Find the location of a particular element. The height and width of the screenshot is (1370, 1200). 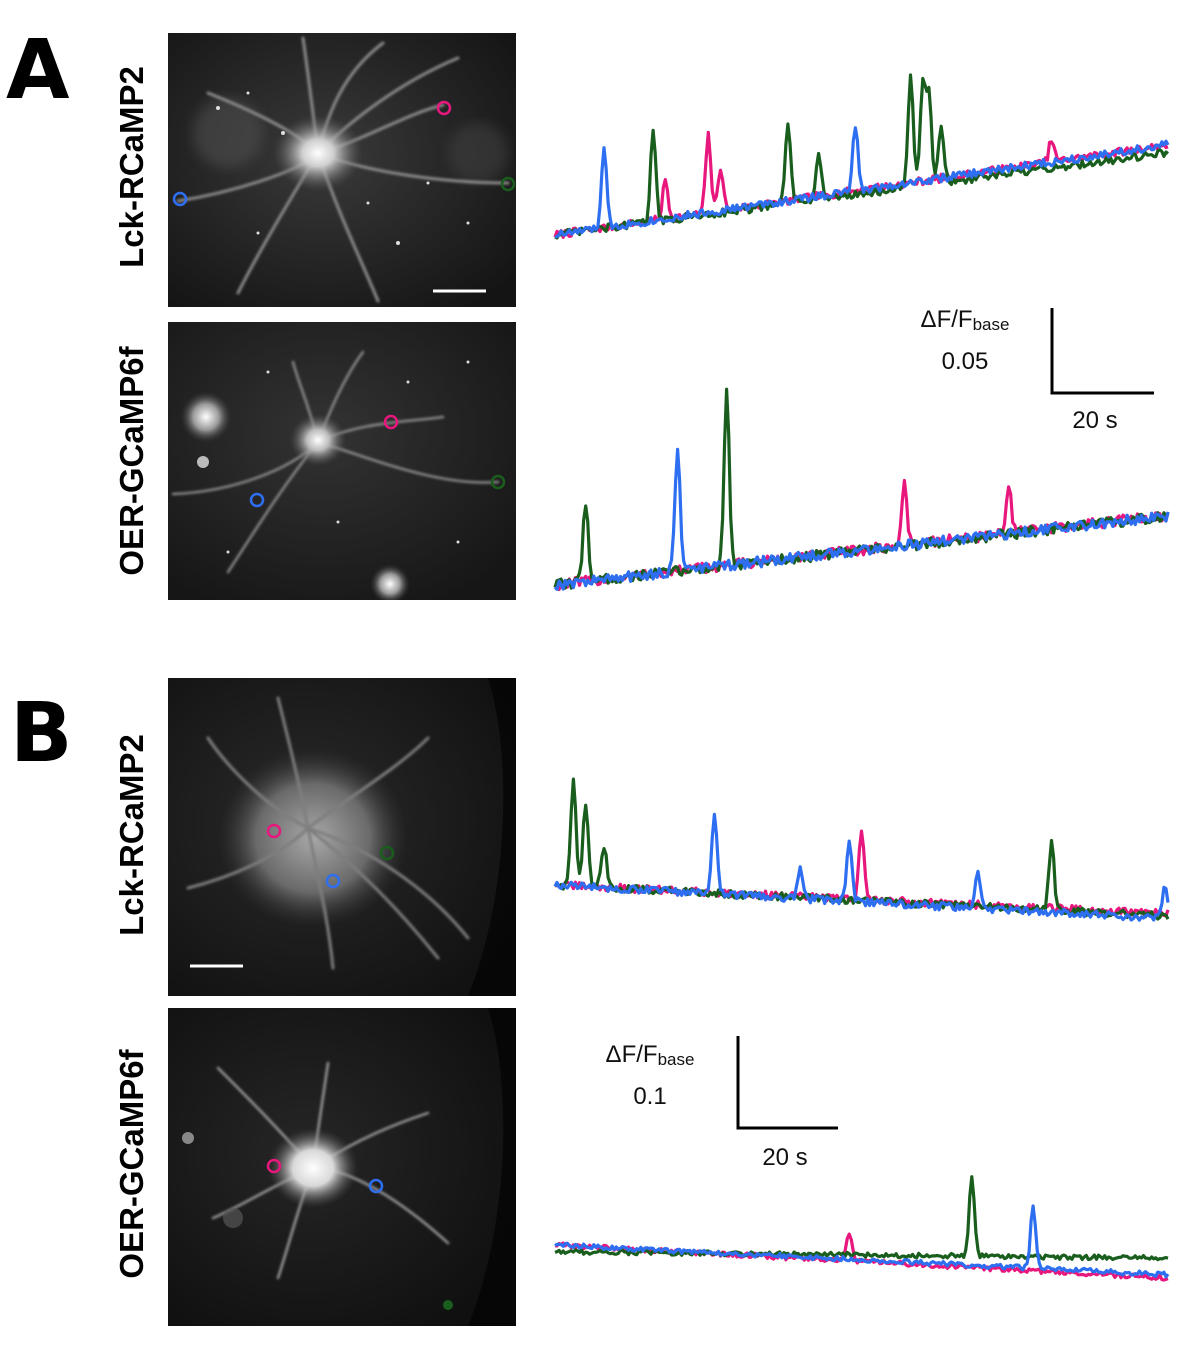

scale-dff-value-b: 0.1 is located at coordinates (650, 1096).